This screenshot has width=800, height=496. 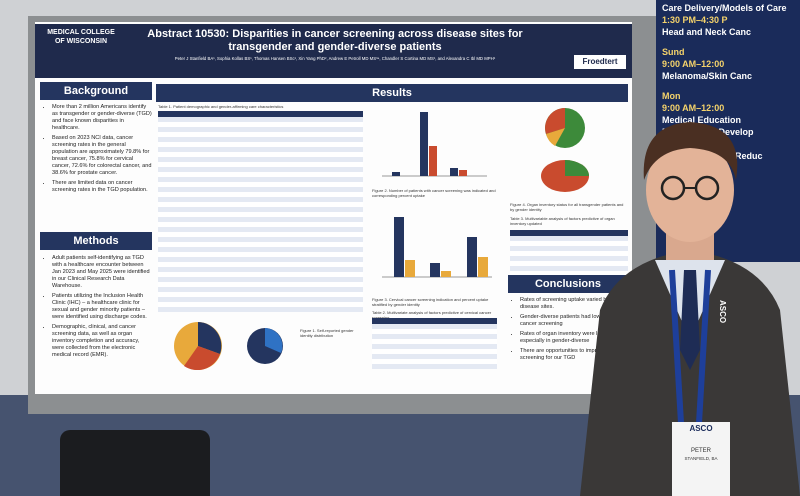 I want to click on partner-logo: Froedtert, so click(x=600, y=62).